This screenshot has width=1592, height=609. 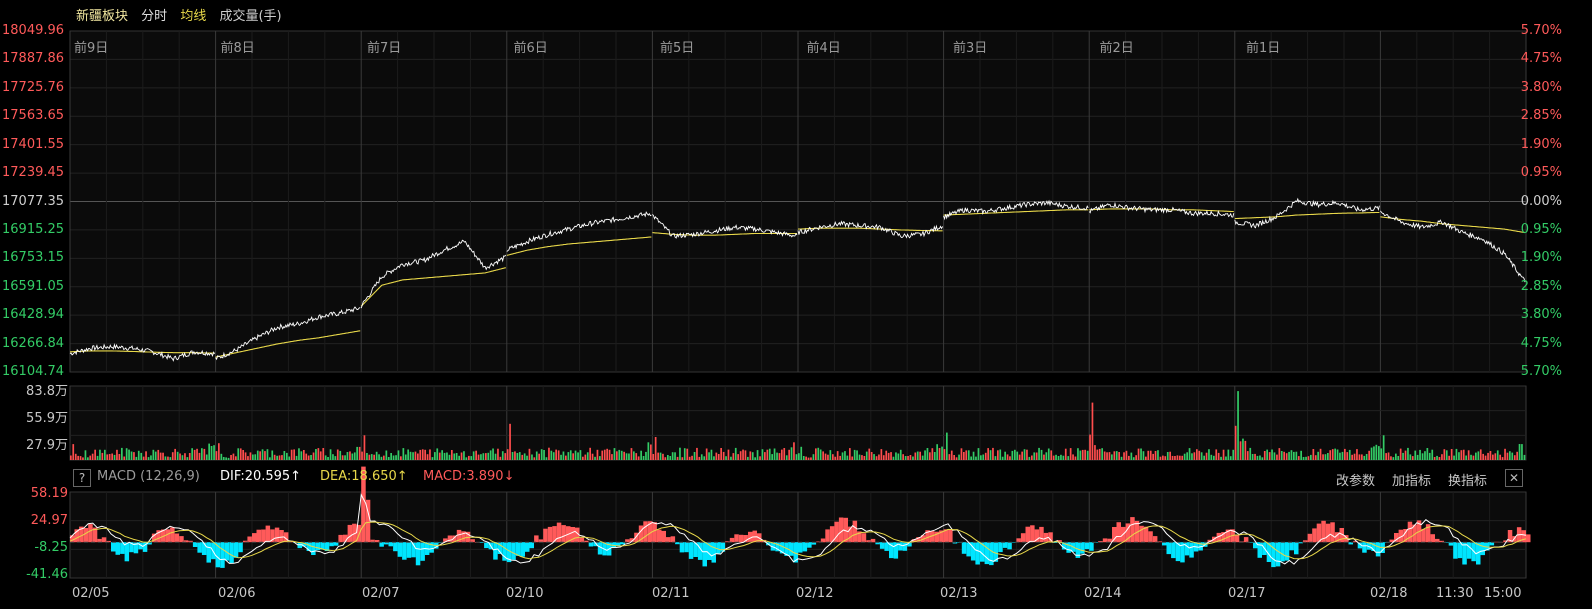 I want to click on add-indicator-button: 加指标, so click(x=1412, y=481).